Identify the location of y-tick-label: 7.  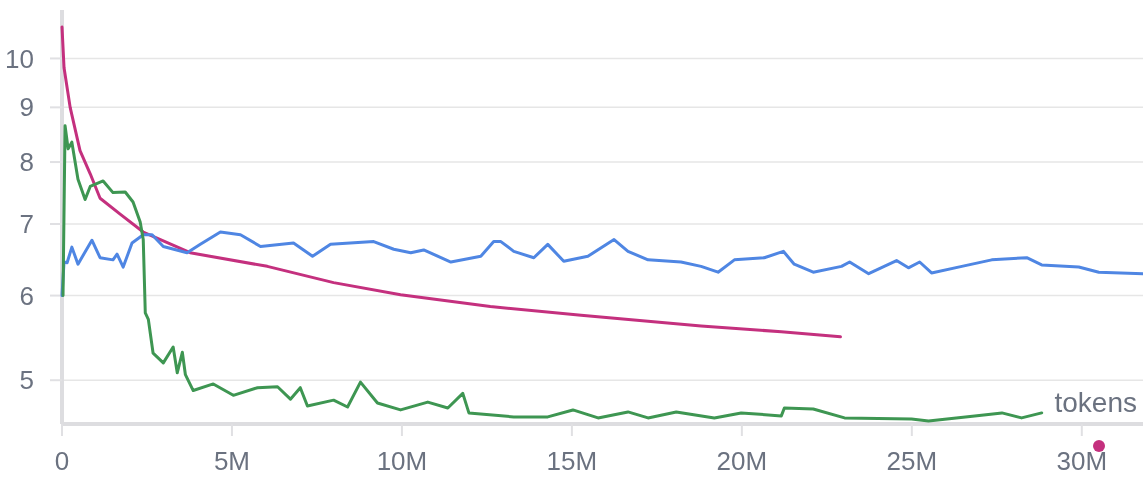
(26, 224).